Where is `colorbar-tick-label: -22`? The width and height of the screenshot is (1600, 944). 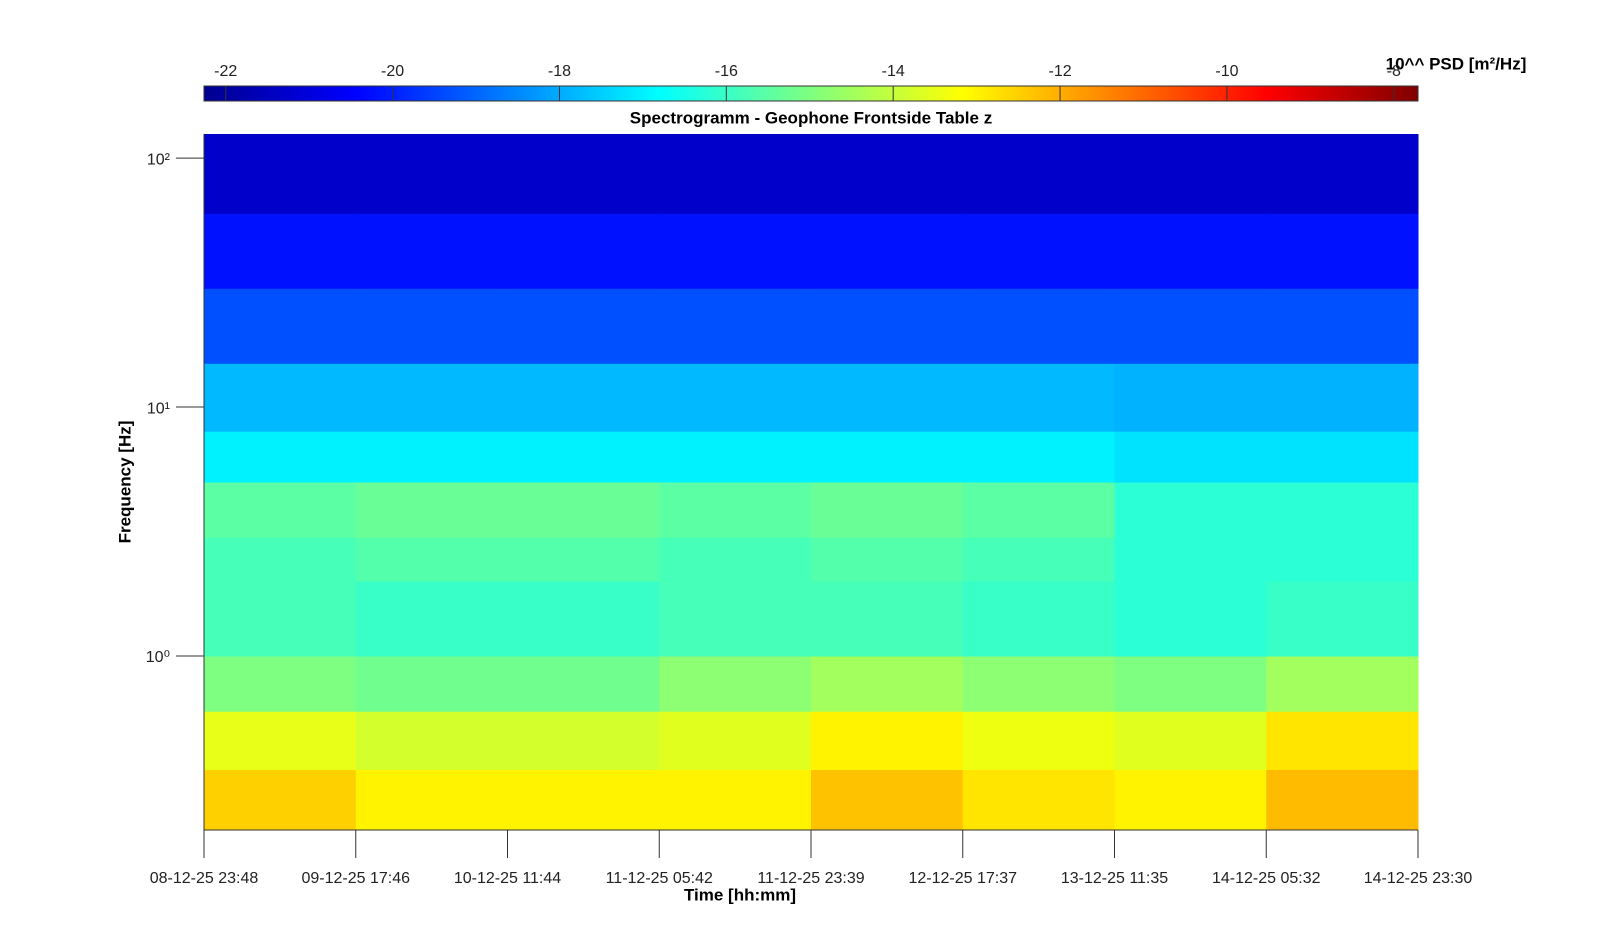
colorbar-tick-label: -22 is located at coordinates (225, 71).